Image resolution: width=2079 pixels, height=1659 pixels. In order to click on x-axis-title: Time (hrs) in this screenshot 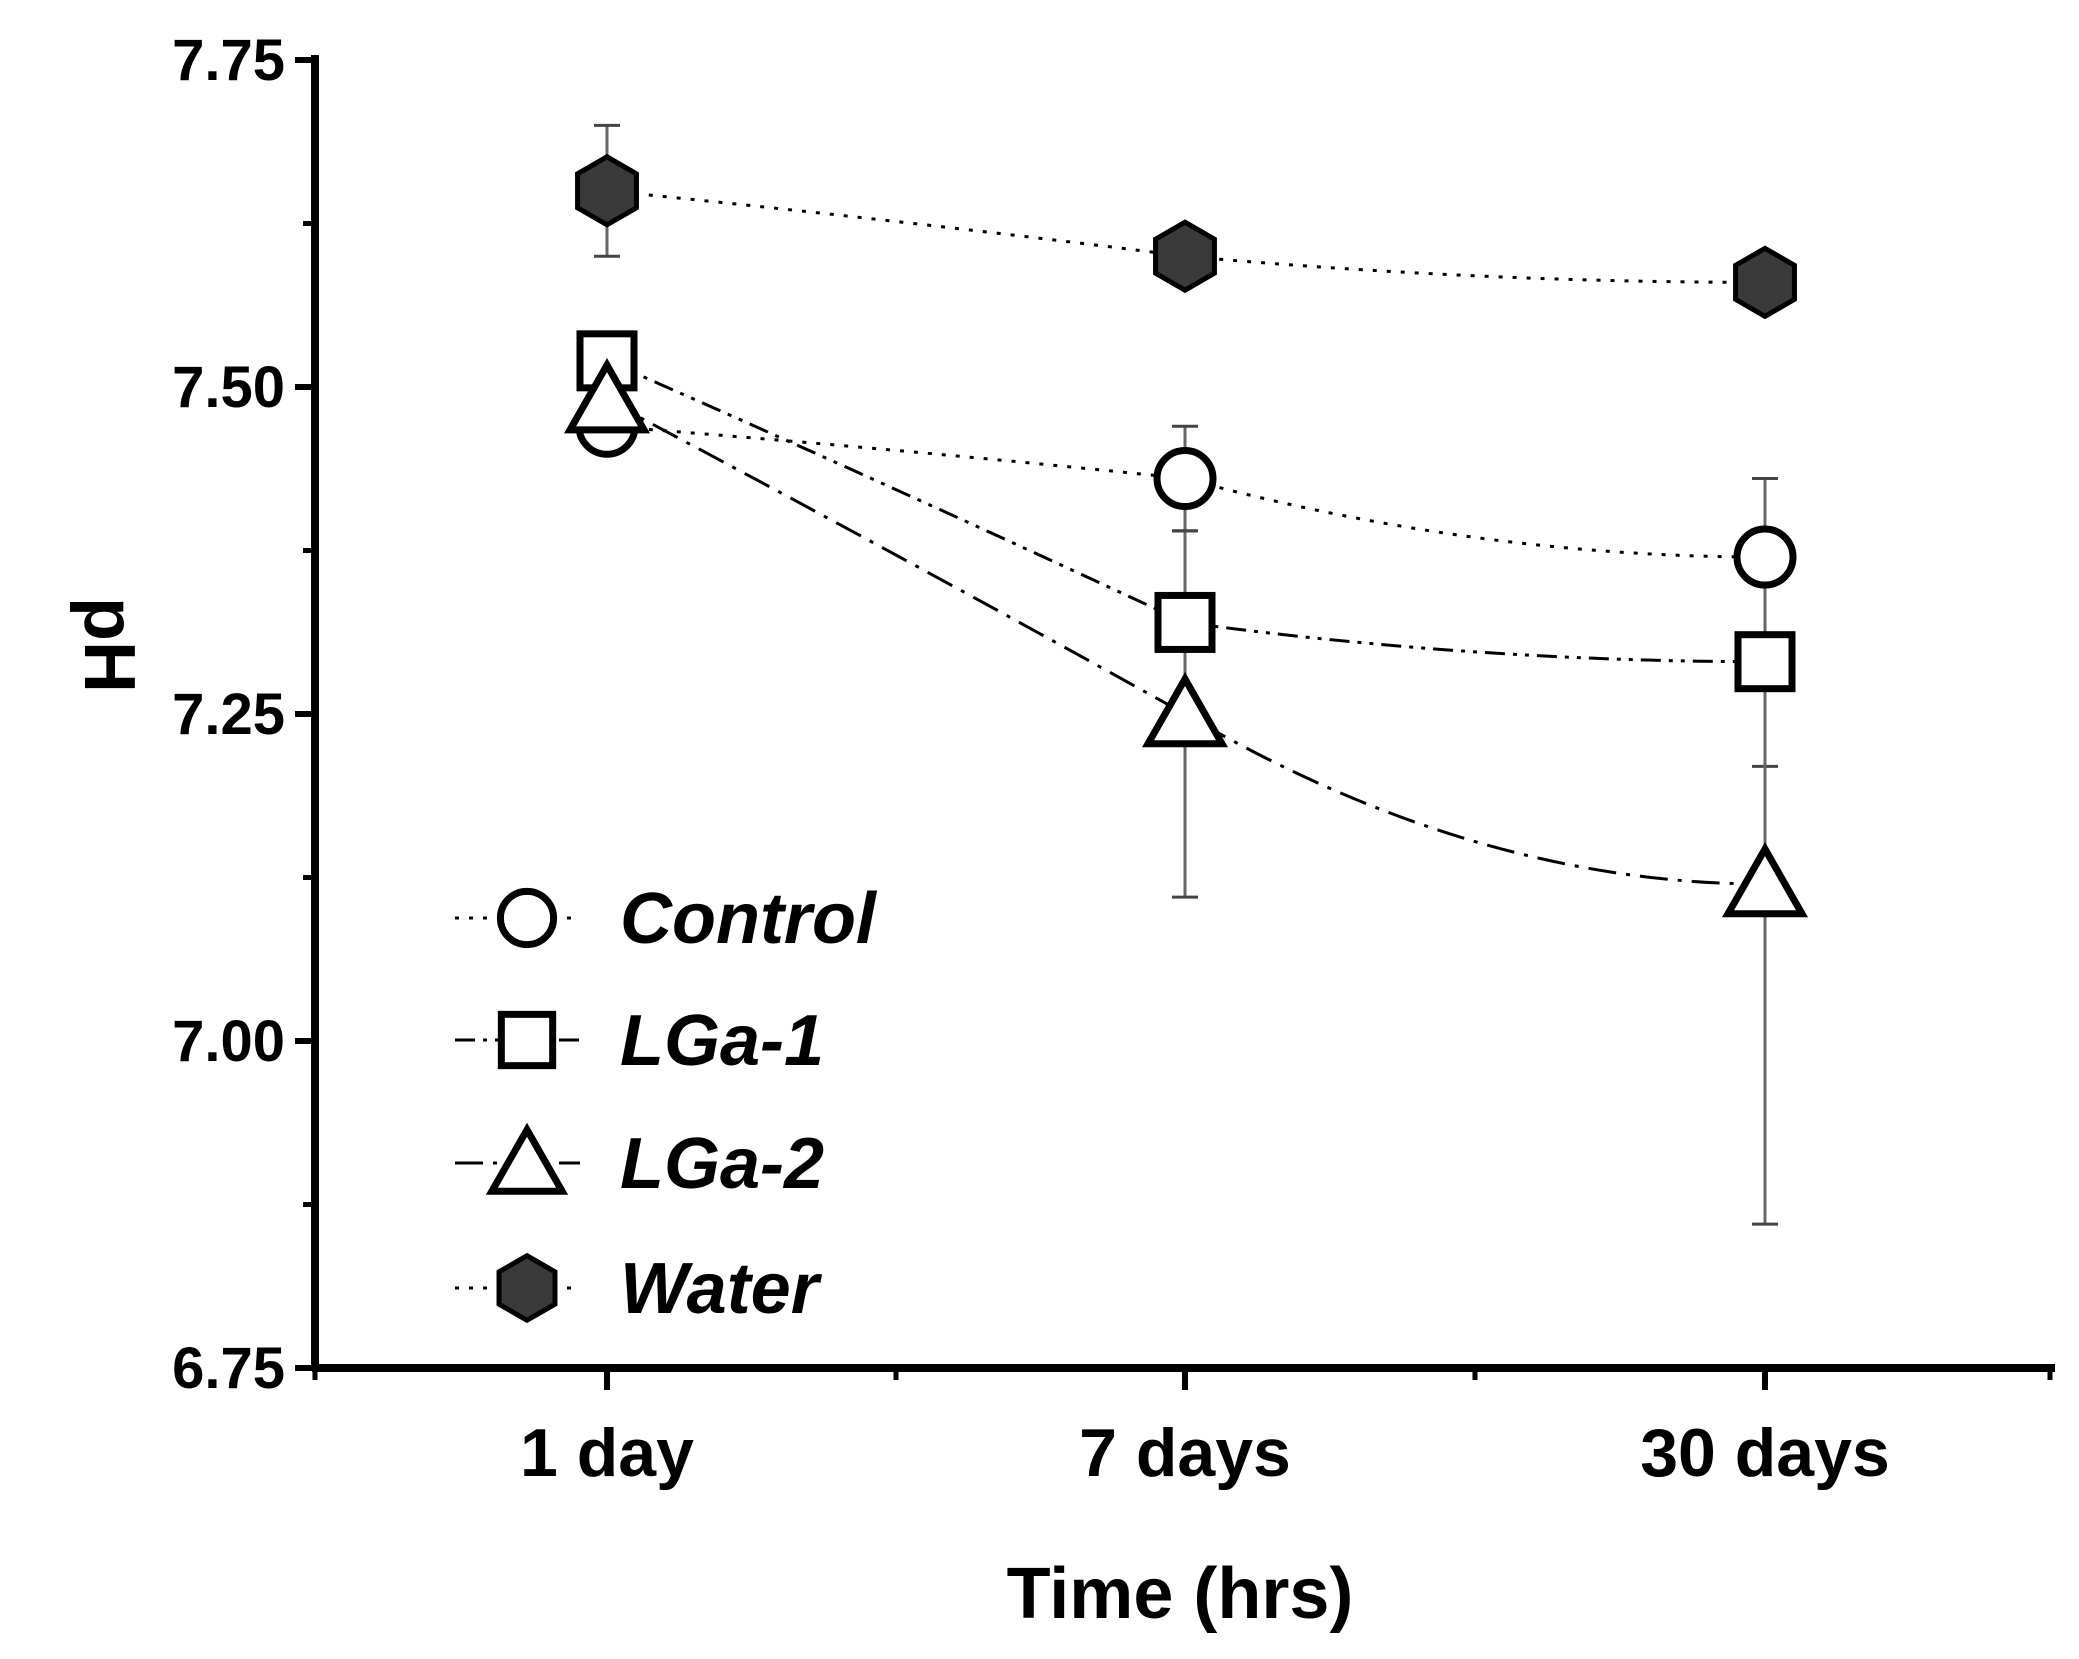, I will do `click(1180, 1594)`.